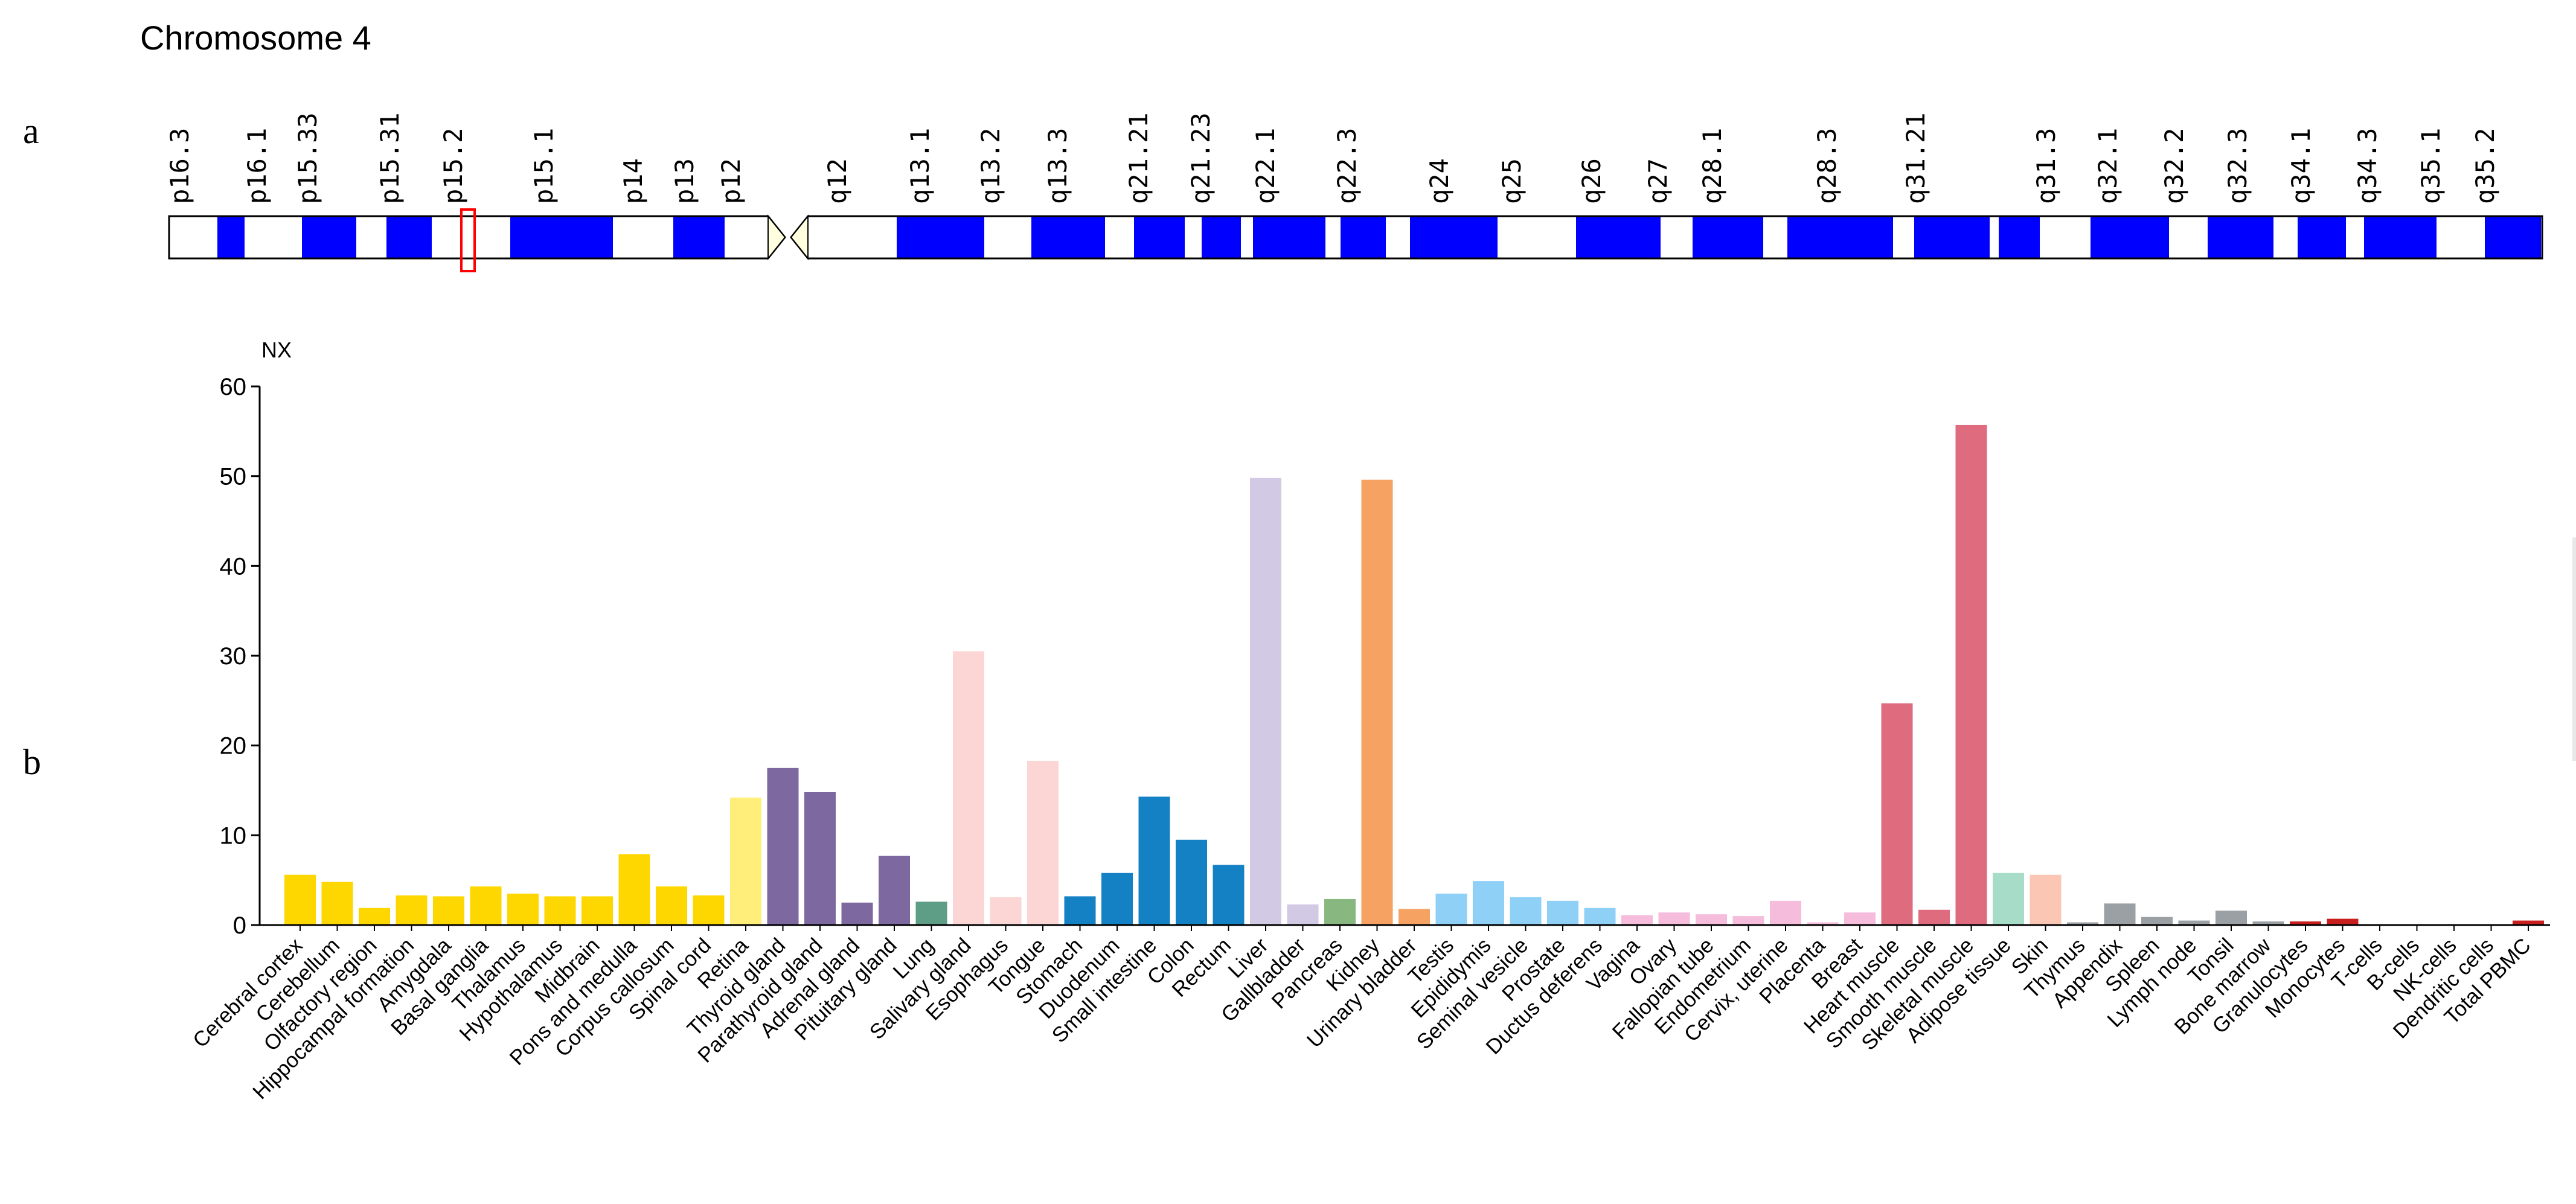 The width and height of the screenshot is (2576, 1204). What do you see at coordinates (2574, 649) in the screenshot?
I see `scrollbar-edge` at bounding box center [2574, 649].